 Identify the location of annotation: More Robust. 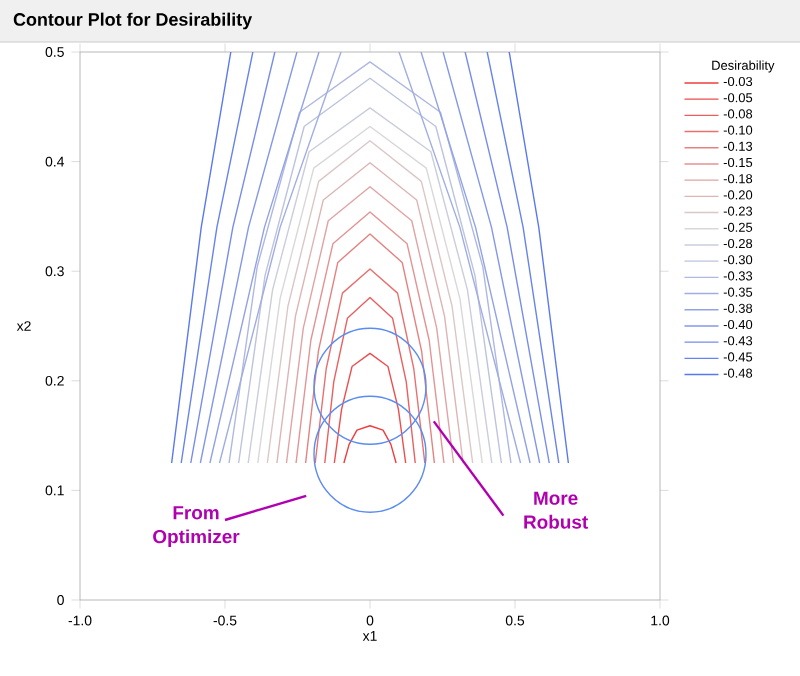
(556, 510).